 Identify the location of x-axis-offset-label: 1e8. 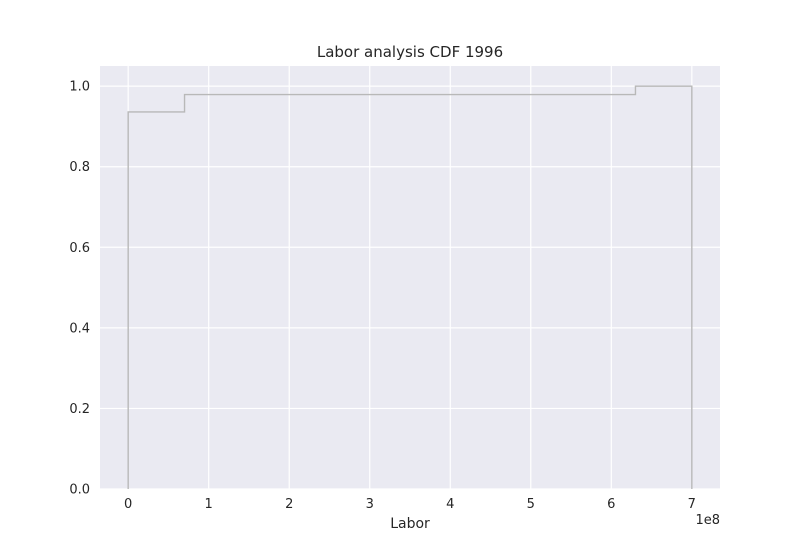
(707, 520).